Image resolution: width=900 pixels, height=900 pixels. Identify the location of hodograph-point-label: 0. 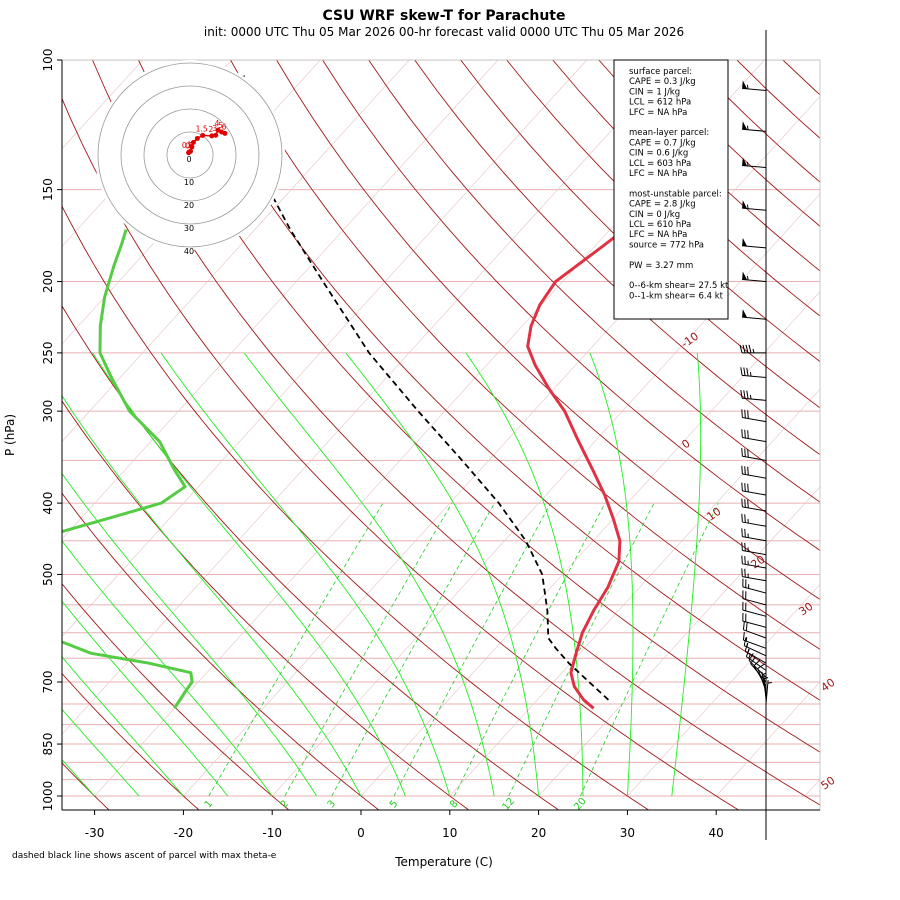
(187, 146).